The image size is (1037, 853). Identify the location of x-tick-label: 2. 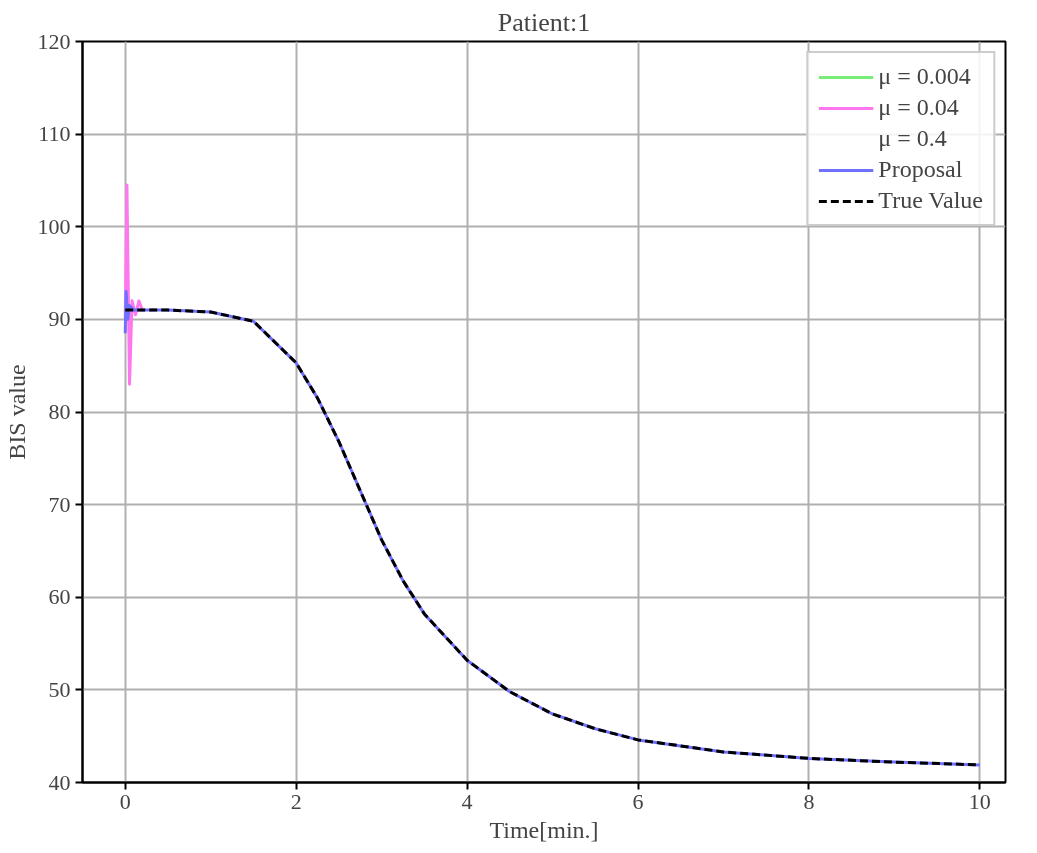
(296, 801).